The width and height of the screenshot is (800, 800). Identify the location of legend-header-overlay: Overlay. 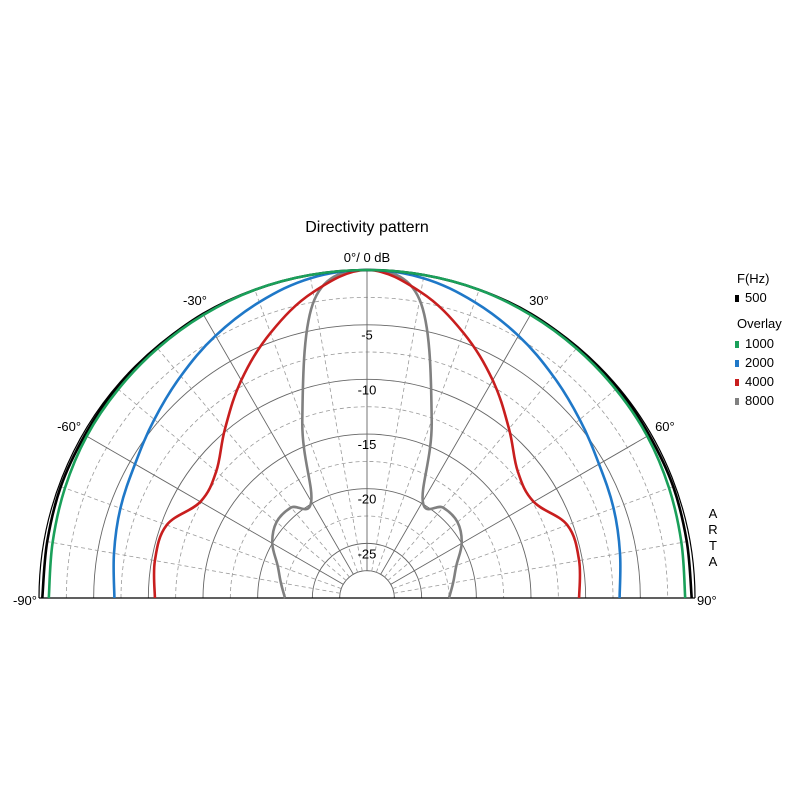
(759, 323).